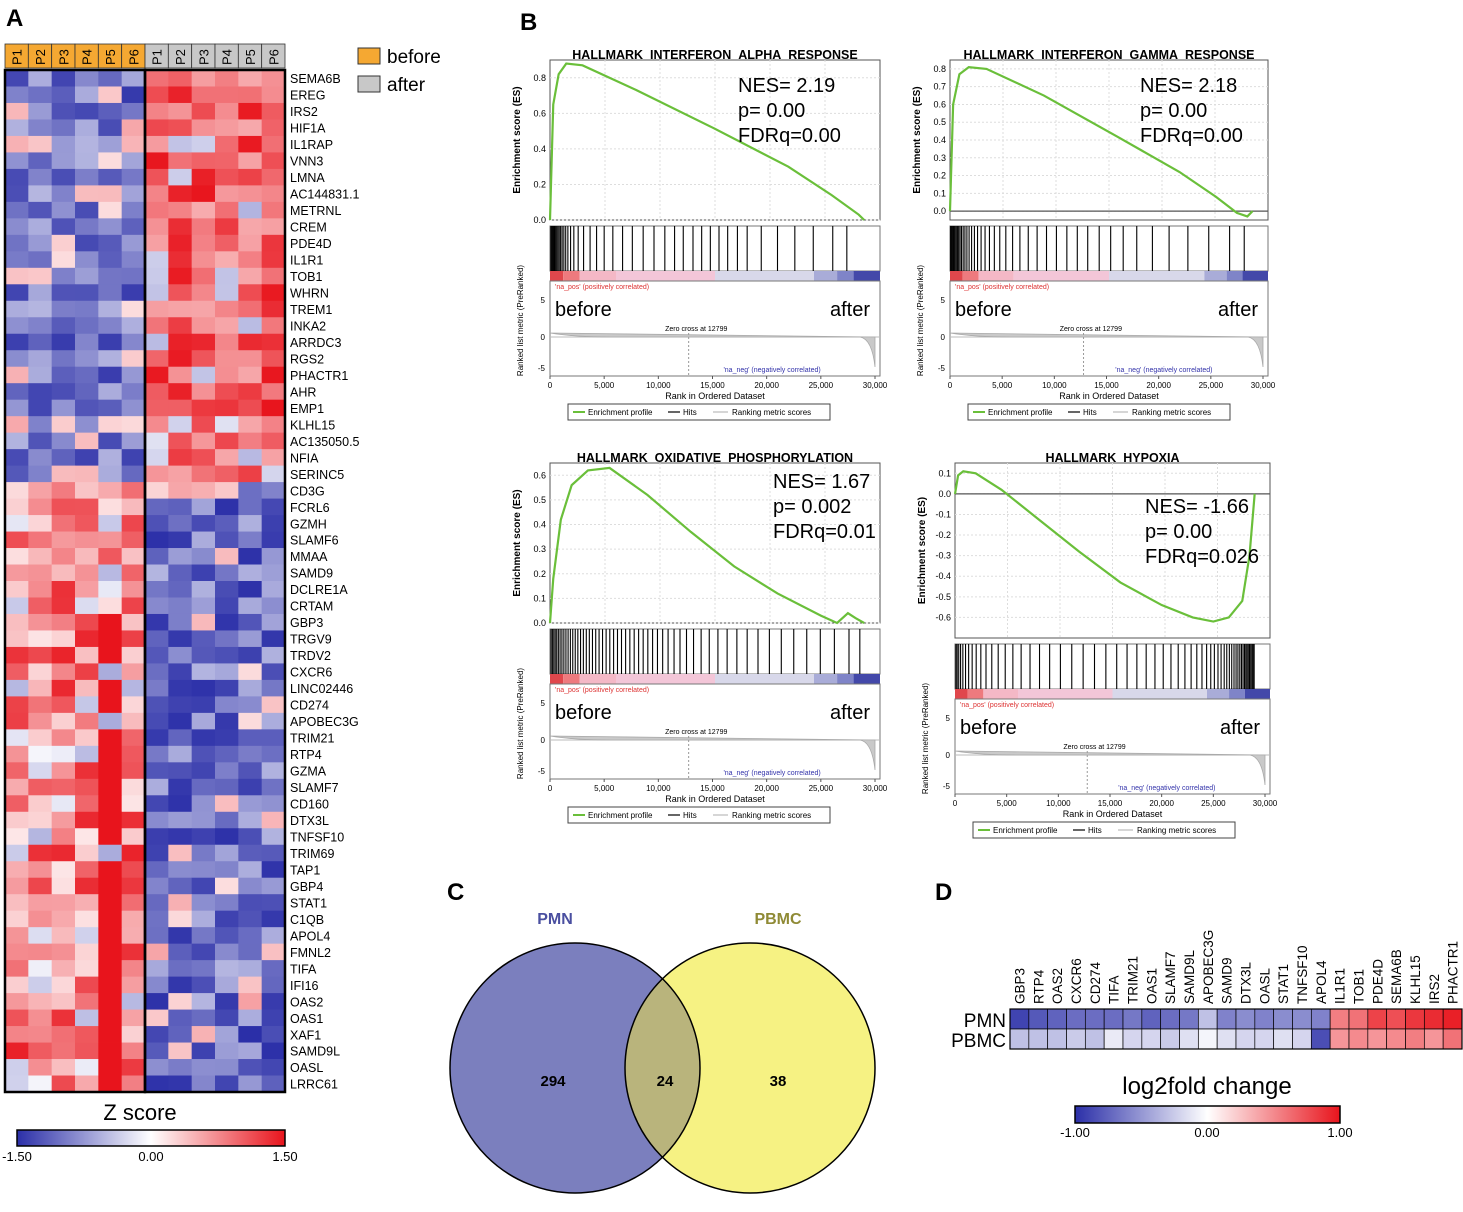  Describe the element at coordinates (314, 788) in the screenshot. I see `gene-label: SLAMF7` at that location.